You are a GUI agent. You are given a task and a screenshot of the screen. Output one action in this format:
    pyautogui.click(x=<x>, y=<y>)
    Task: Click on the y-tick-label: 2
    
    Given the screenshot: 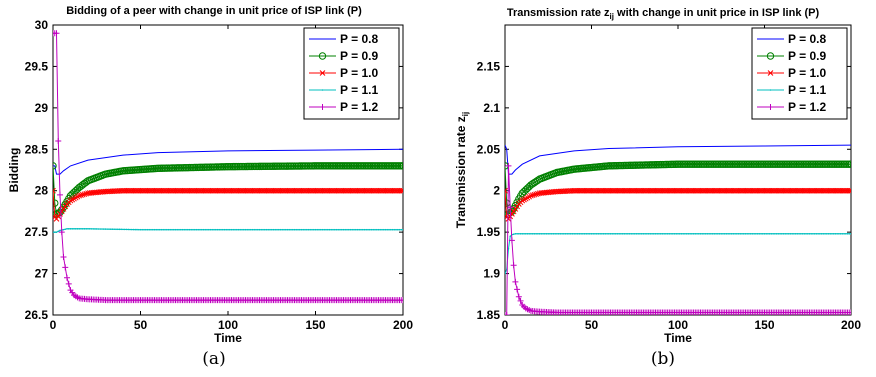 What is the action you would take?
    pyautogui.click(x=496, y=191)
    